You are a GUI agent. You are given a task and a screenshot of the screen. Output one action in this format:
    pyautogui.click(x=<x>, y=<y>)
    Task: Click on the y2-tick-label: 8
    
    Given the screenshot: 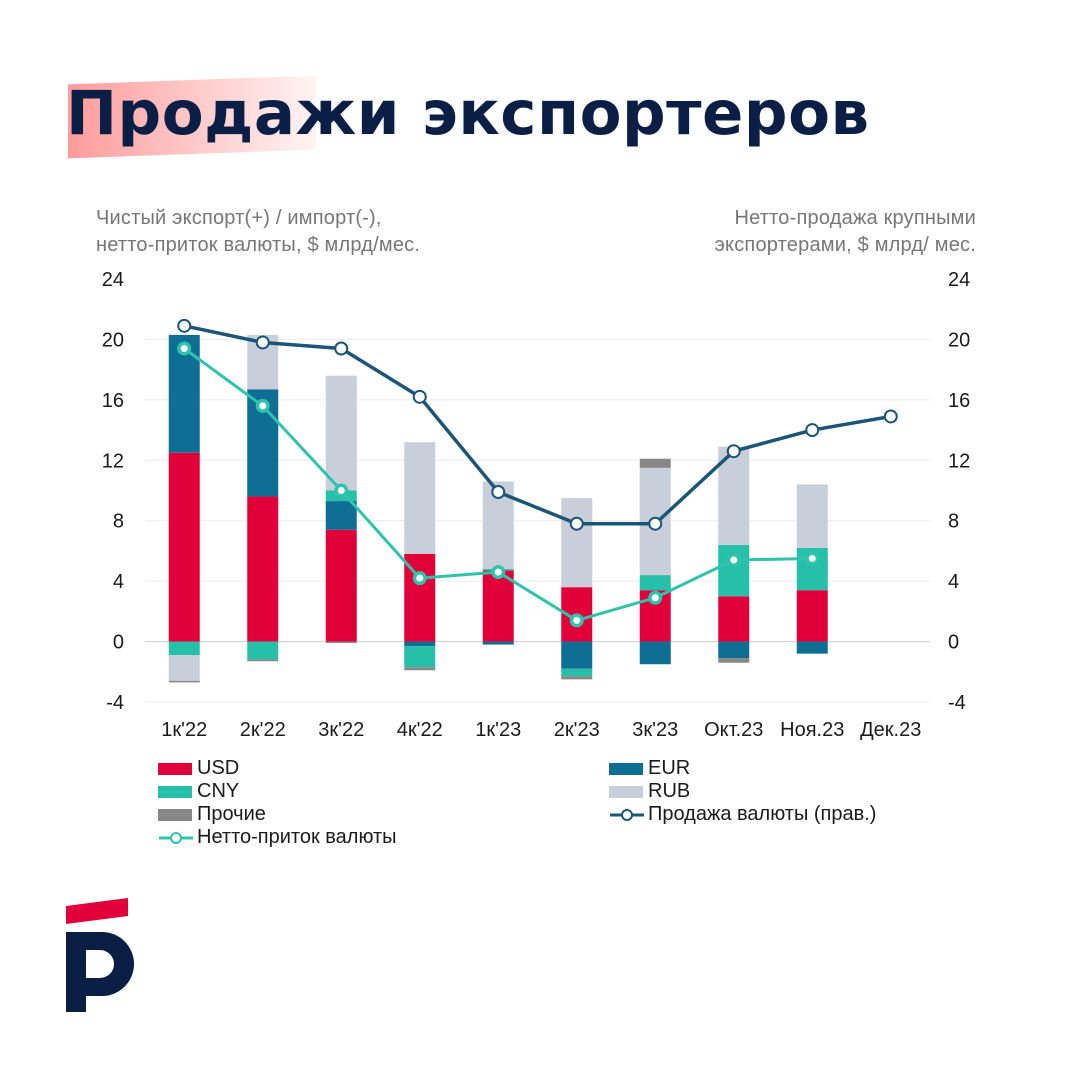 What is the action you would take?
    pyautogui.click(x=953, y=522)
    